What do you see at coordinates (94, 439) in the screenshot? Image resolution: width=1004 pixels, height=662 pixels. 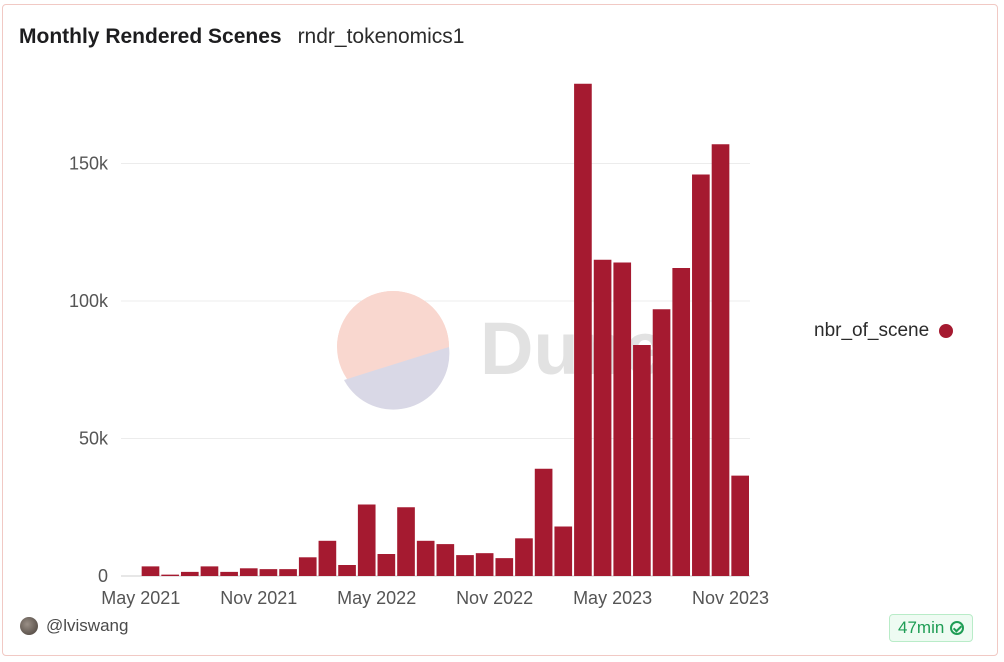 I see `y-tick-label: 50k` at bounding box center [94, 439].